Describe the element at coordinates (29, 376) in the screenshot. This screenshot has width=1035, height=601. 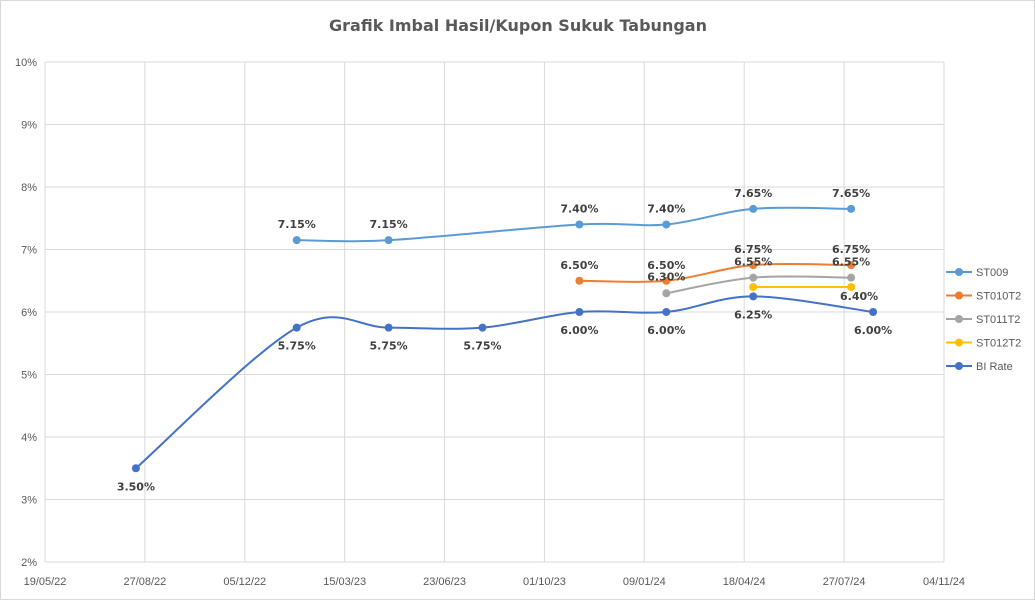
I see `y-tick-label: 5%` at that location.